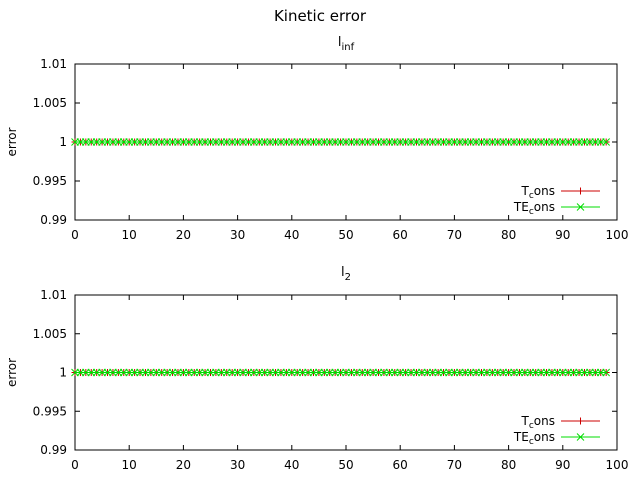 The height and width of the screenshot is (480, 640). What do you see at coordinates (562, 235) in the screenshot?
I see `x-tick-label: 90` at bounding box center [562, 235].